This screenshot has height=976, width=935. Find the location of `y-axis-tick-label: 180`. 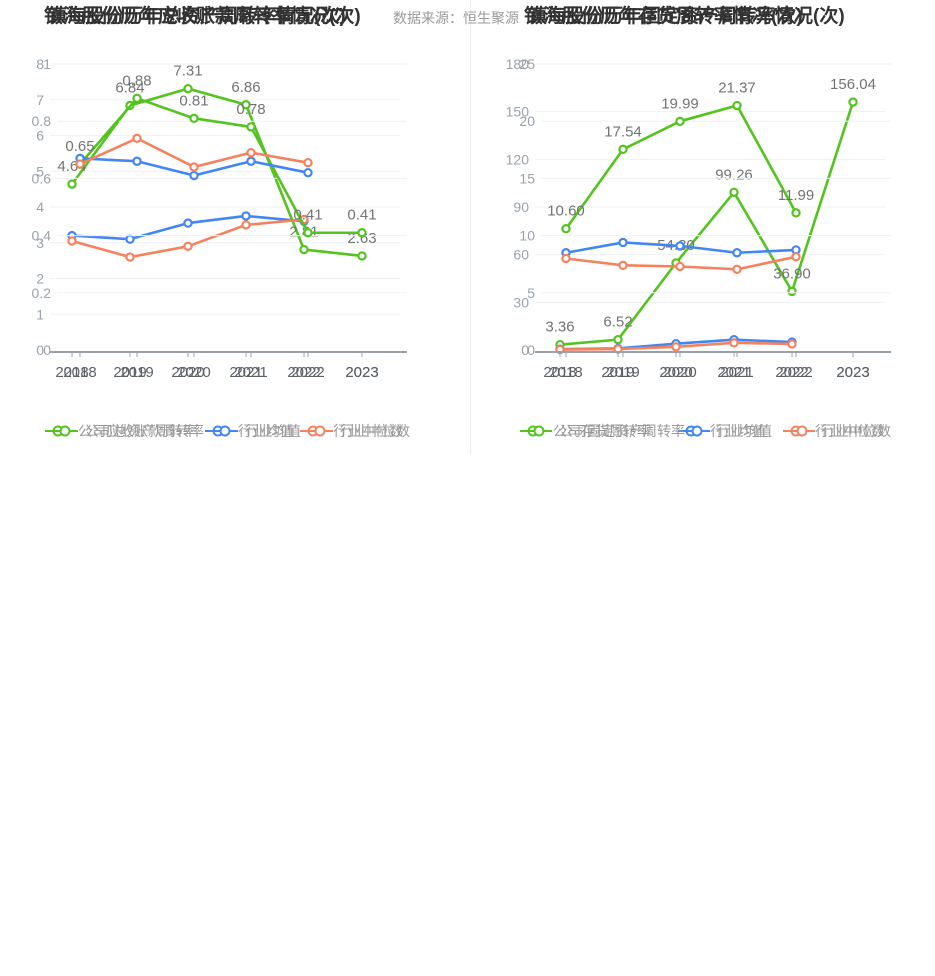

y-axis-tick-label: 180 is located at coordinates (518, 64).